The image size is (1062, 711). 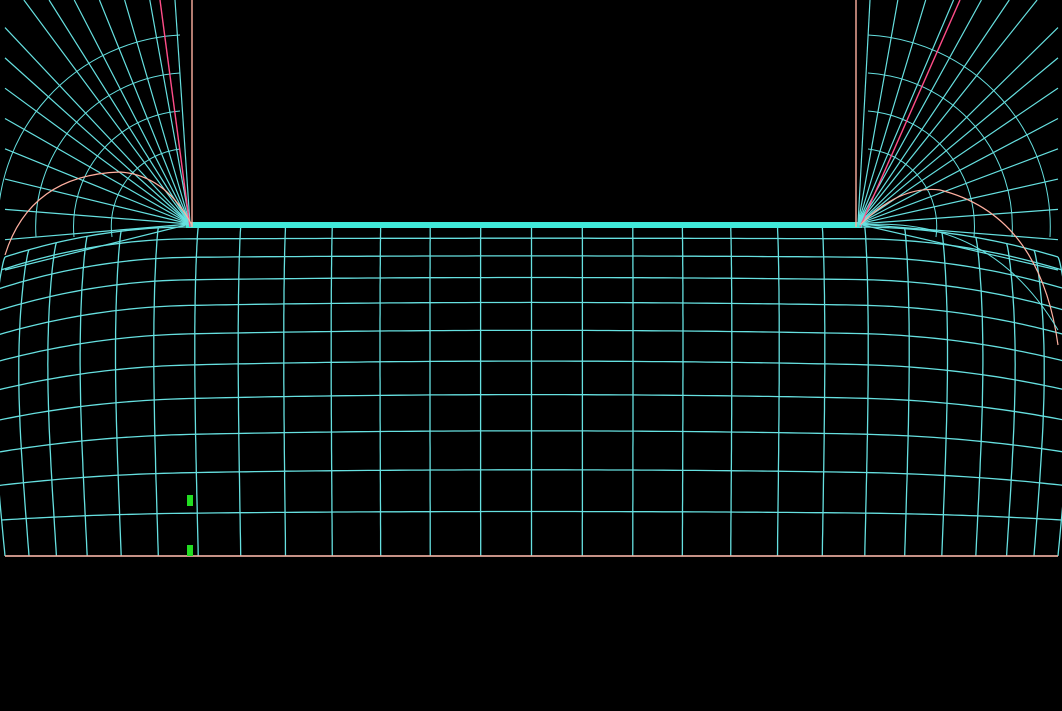 I want to click on right-inner-arc, so click(x=959, y=277).